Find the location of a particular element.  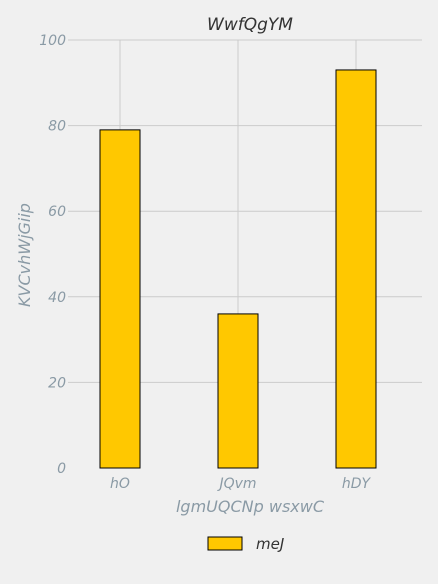

y-tick-label: 100 is located at coordinates (52, 41).